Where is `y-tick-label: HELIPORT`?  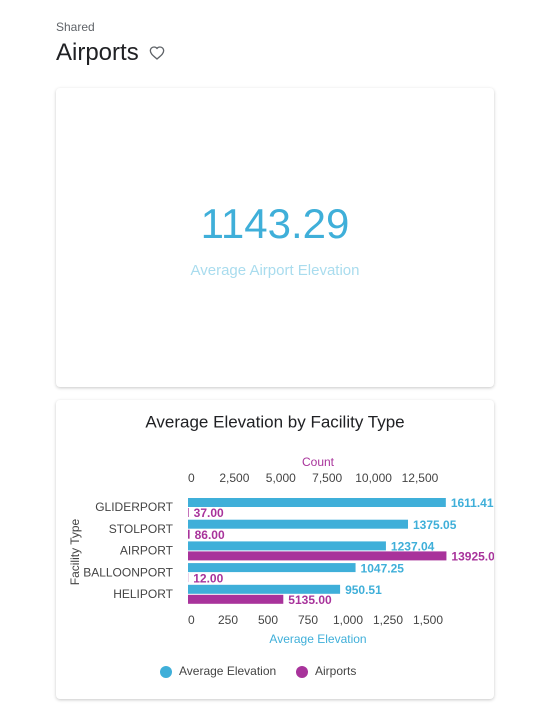
y-tick-label: HELIPORT is located at coordinates (143, 594).